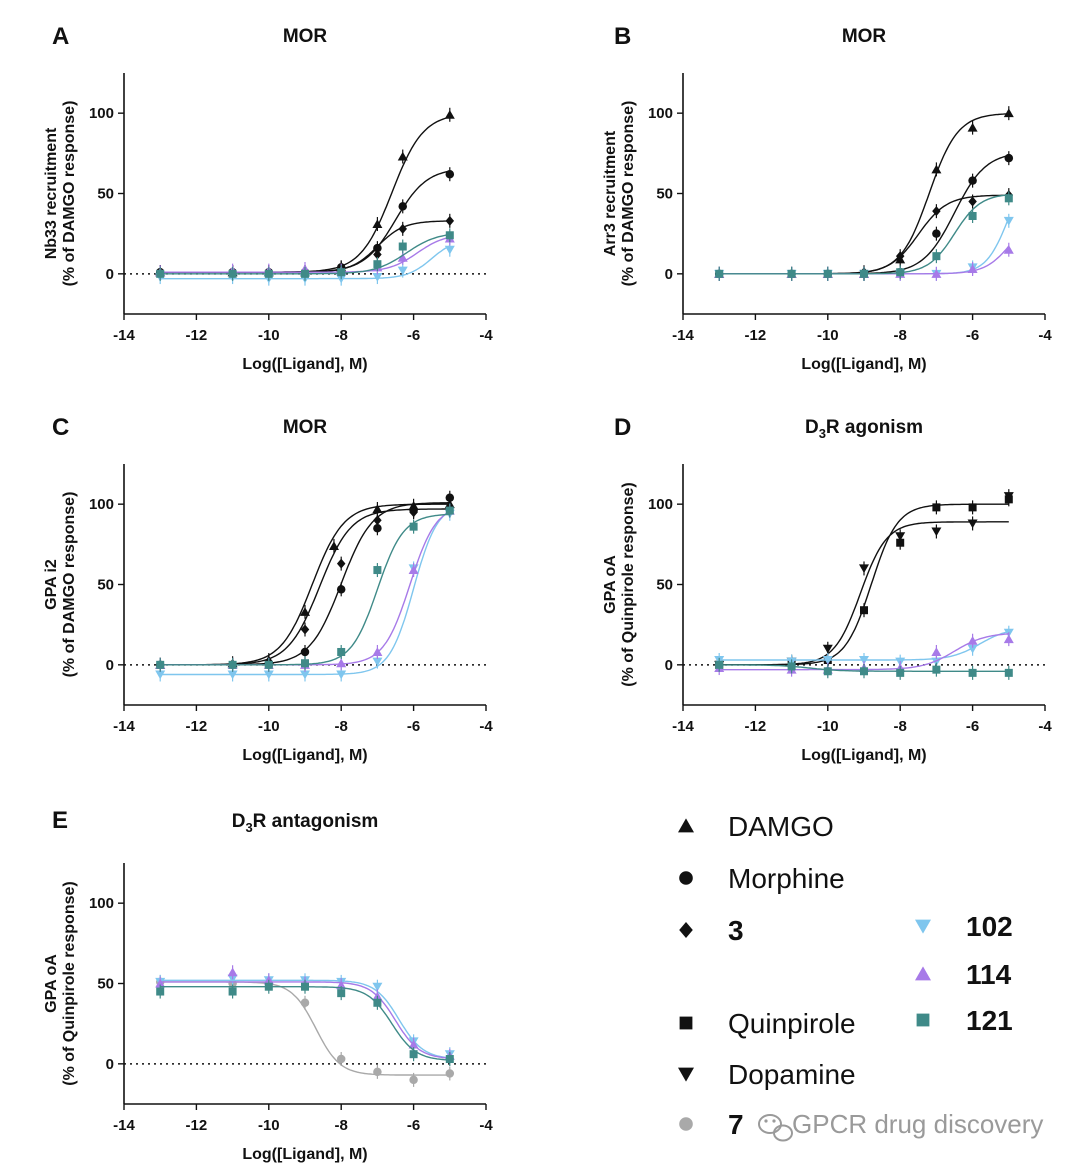 Image resolution: width=1080 pixels, height=1173 pixels. Describe the element at coordinates (622, 36) in the screenshot. I see `panel-letter: B` at that location.